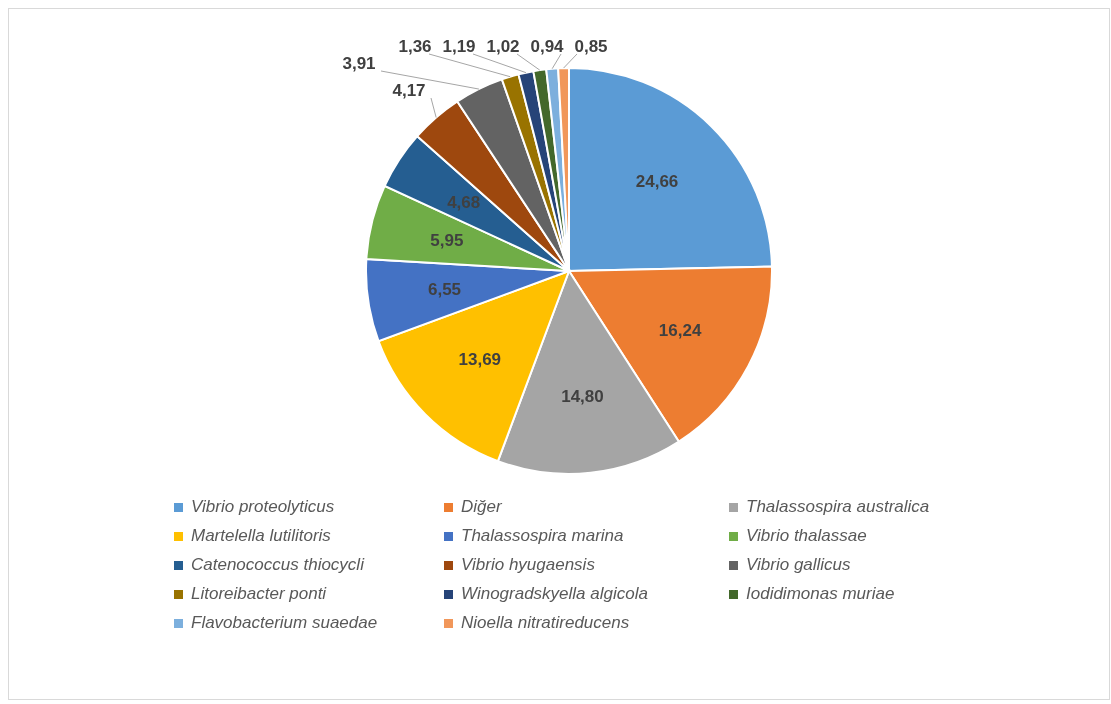  Describe the element at coordinates (806, 536) in the screenshot. I see `legend-label: Vibrio thalassae` at that location.